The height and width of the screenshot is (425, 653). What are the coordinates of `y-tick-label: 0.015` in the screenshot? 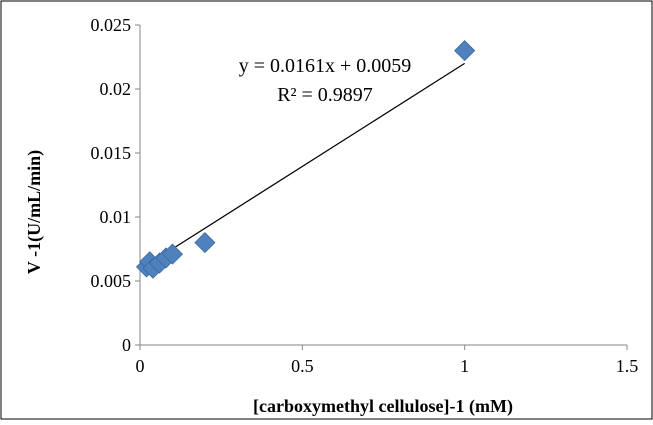 It's located at (111, 153).